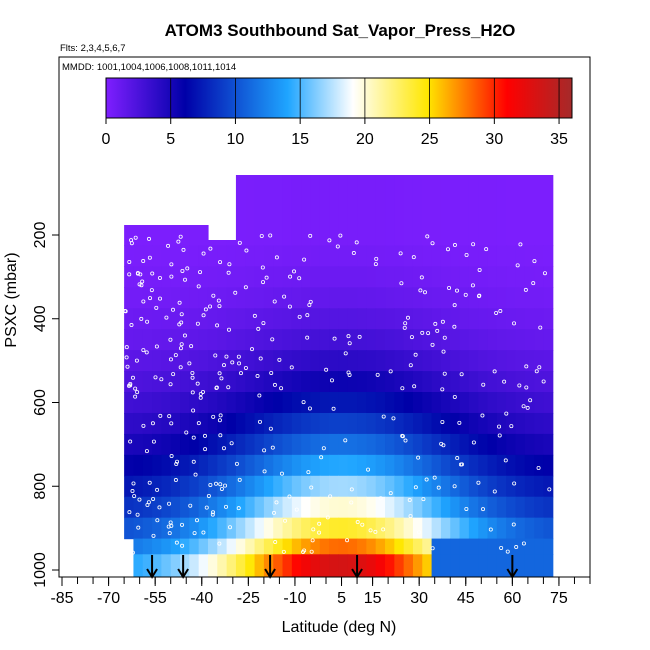  What do you see at coordinates (339, 627) in the screenshot?
I see `x-axis-label: Latitude (deg N)` at bounding box center [339, 627].